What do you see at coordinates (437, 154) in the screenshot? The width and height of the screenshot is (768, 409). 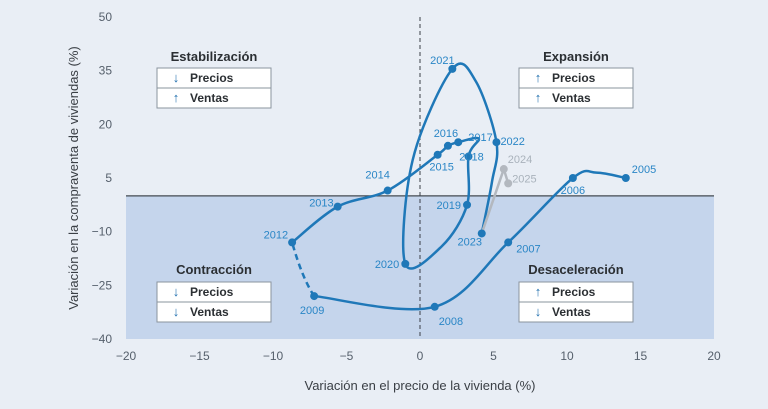 I see `data-point-2015` at bounding box center [437, 154].